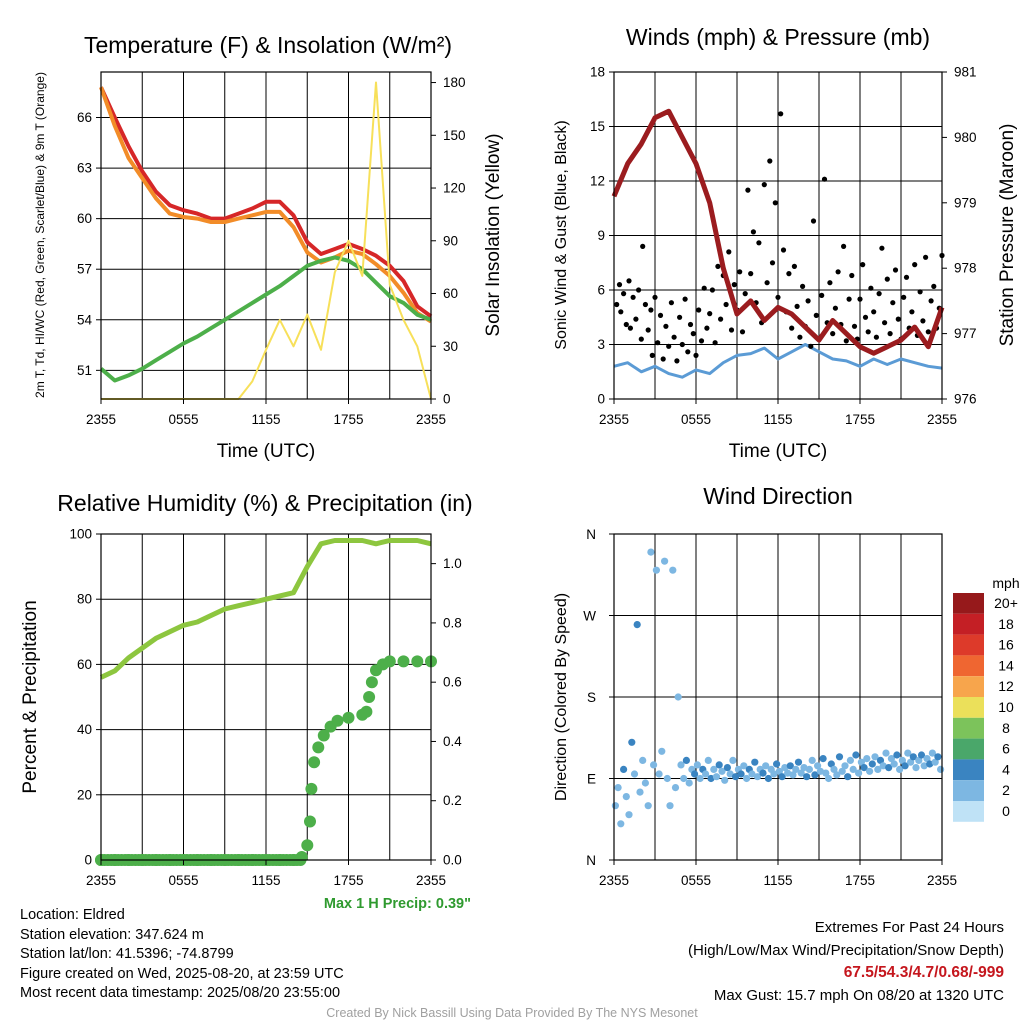 The image size is (1024, 1024). What do you see at coordinates (1006, 769) in the screenshot?
I see `wdir-legend-label: 4` at bounding box center [1006, 769].